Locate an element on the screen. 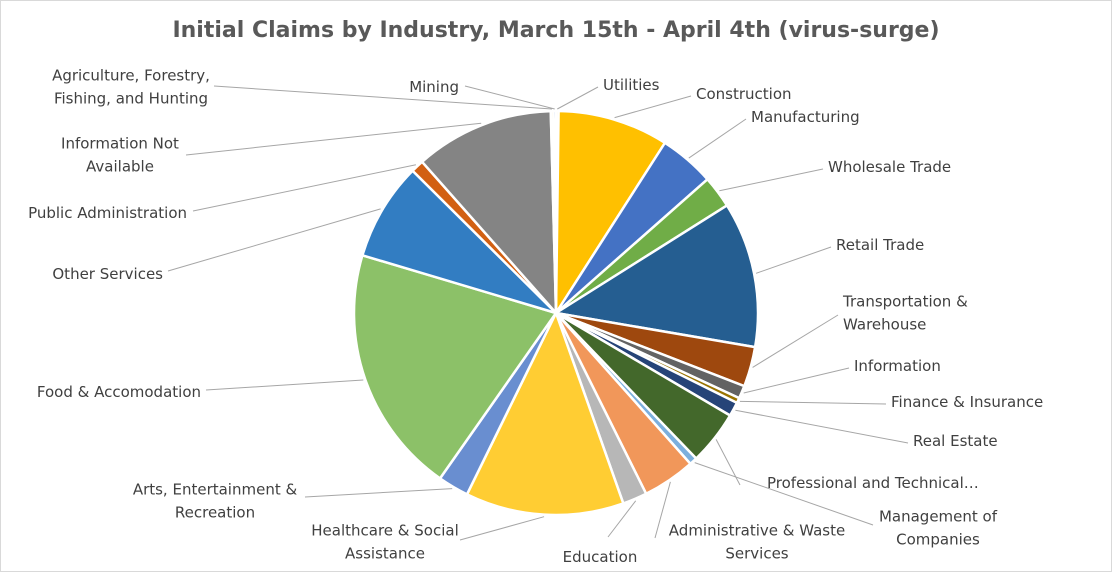 The width and height of the screenshot is (1112, 572). slice-label-3: Manufacturing is located at coordinates (805, 117).